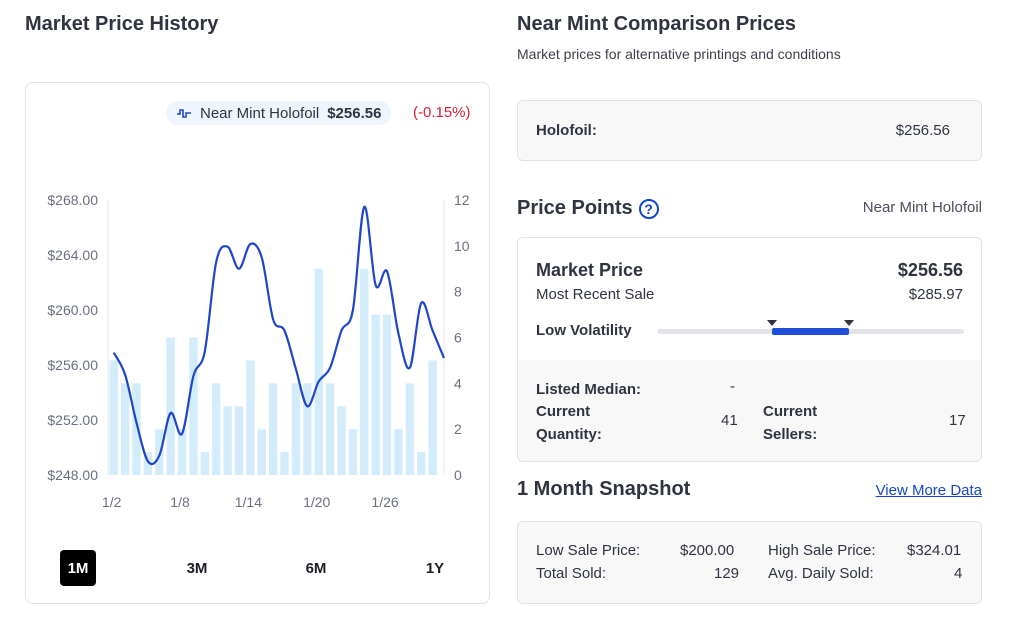  What do you see at coordinates (122, 24) in the screenshot?
I see `page-title-market-price-history: Market Price History` at bounding box center [122, 24].